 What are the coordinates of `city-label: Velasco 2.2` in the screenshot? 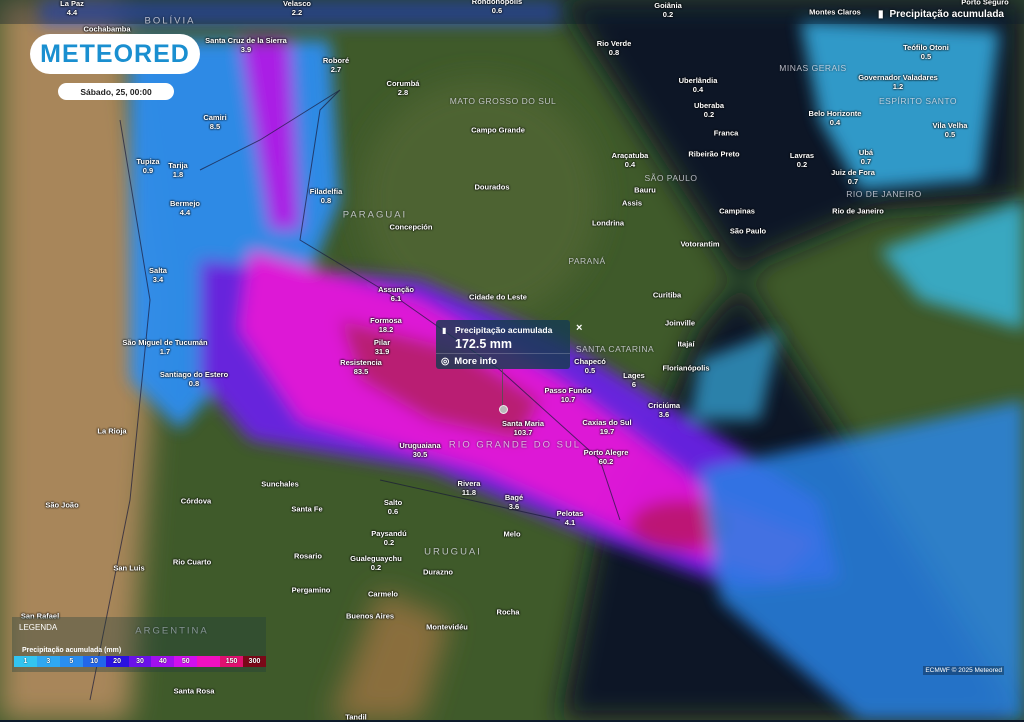 It's located at (297, 8).